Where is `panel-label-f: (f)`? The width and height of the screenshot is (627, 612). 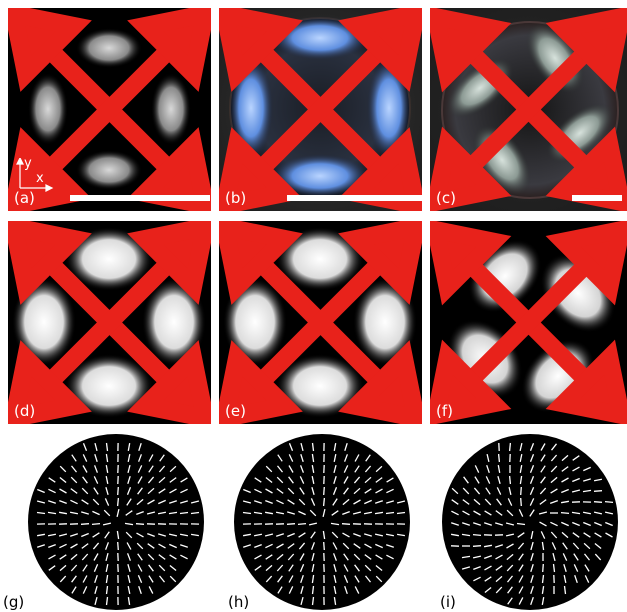
panel-label-f: (f) is located at coordinates (444, 411).